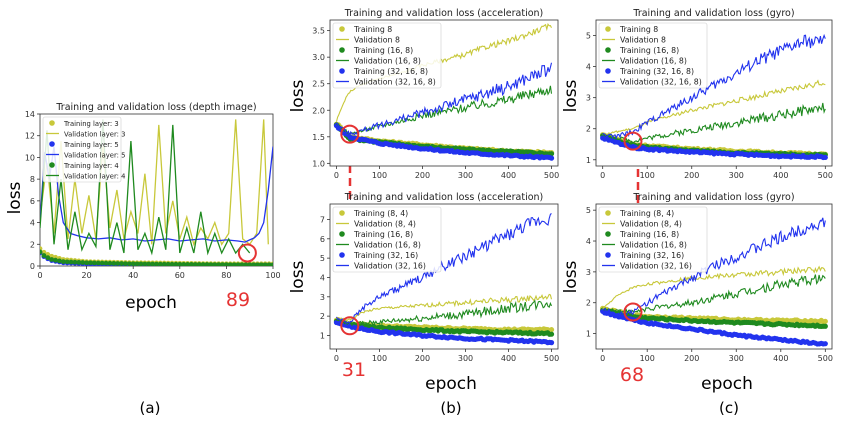 This screenshot has width=850, height=424. Describe the element at coordinates (91, 145) in the screenshot. I see `legend-label: Training layer: 5` at that location.